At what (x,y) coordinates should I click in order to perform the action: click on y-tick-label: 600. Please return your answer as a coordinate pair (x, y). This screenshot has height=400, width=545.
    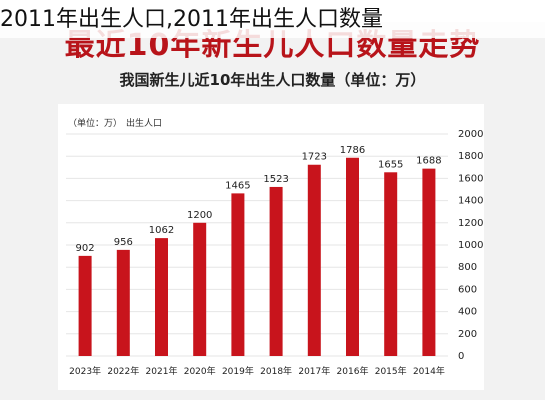
    Looking at the image, I should click on (467, 289).